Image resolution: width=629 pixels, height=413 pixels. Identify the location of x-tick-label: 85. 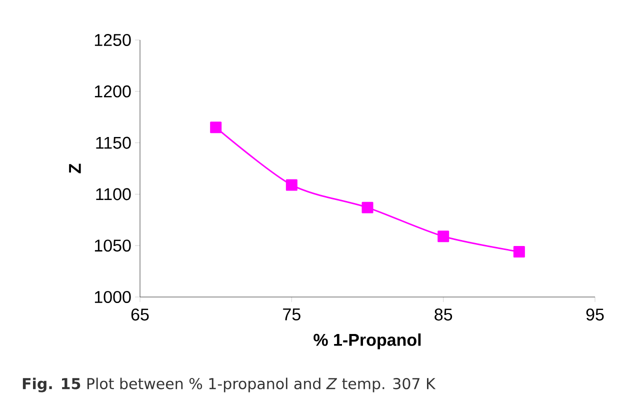
(443, 314).